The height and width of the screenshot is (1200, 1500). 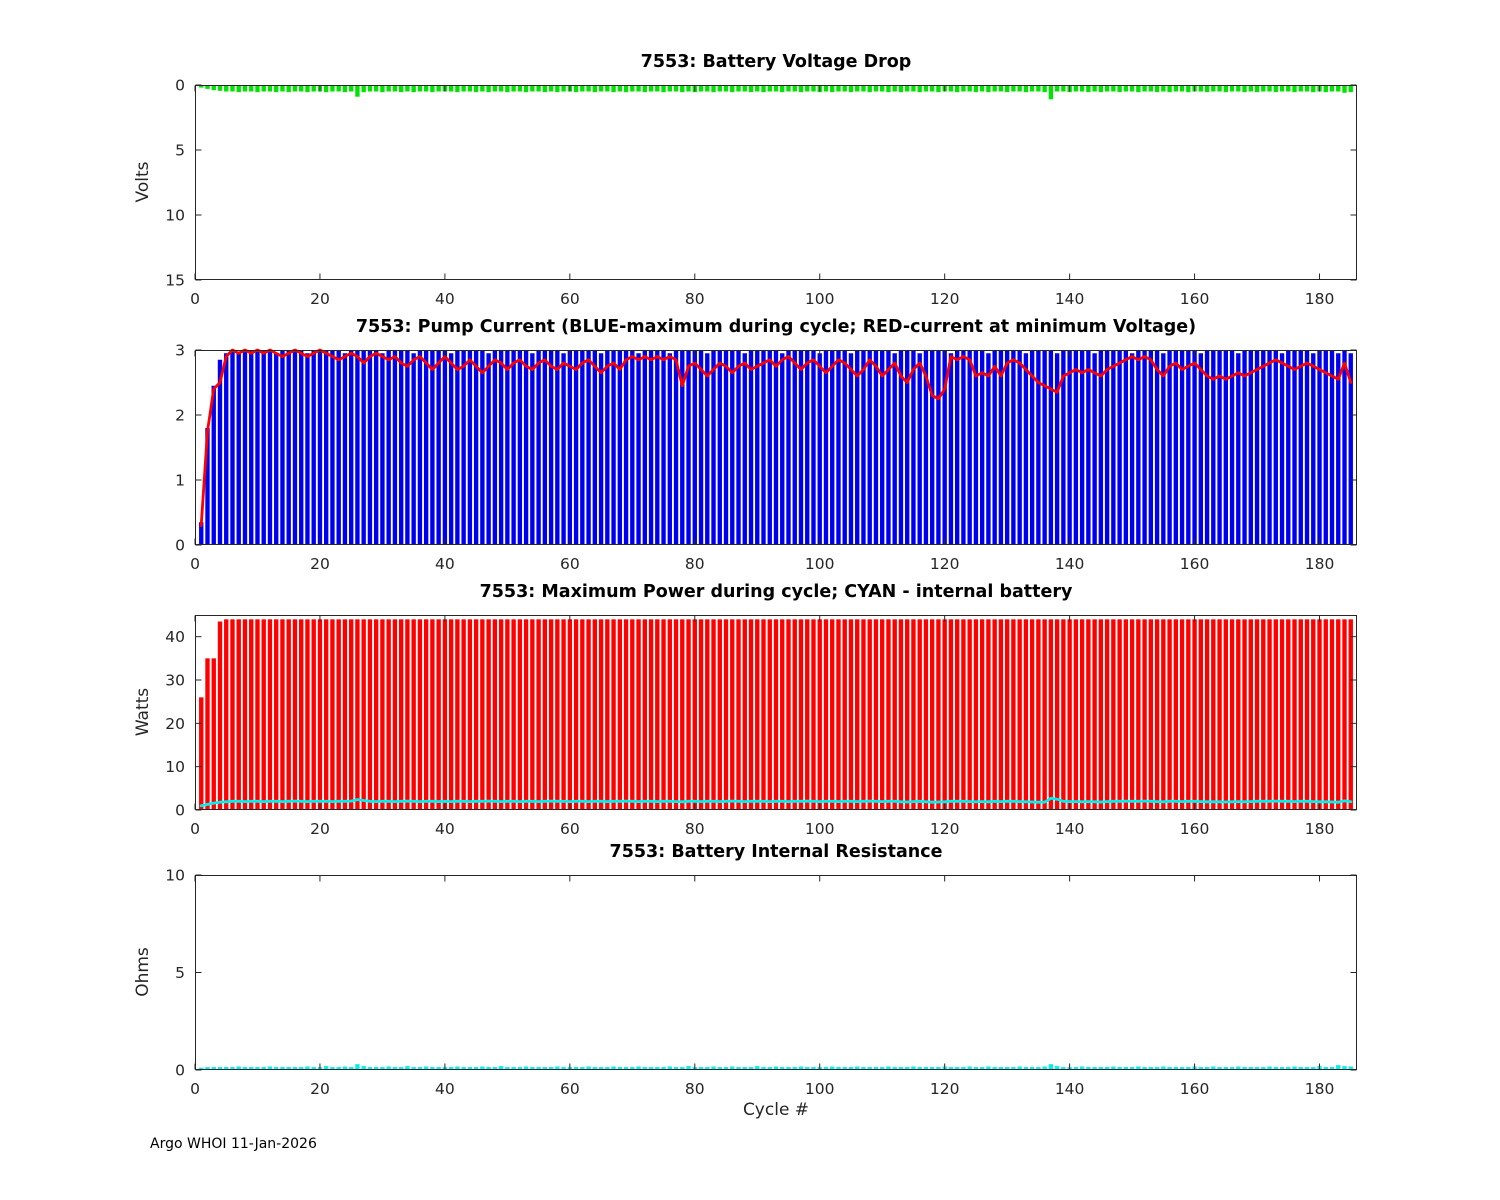 I want to click on x-axis-label: Cycle #, so click(x=776, y=1110).